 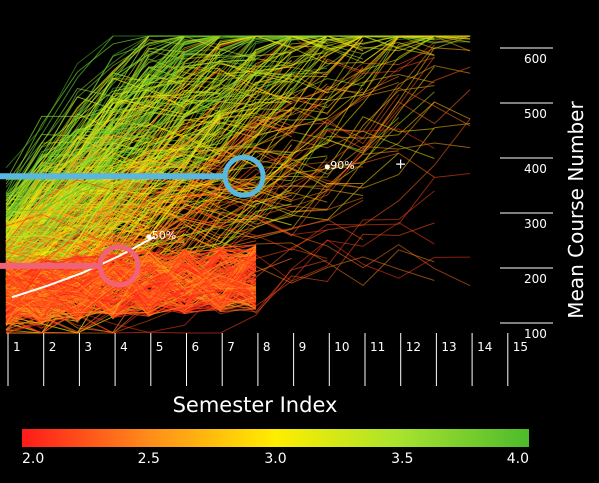 What do you see at coordinates (88, 347) in the screenshot?
I see `x-tick-label: 3` at bounding box center [88, 347].